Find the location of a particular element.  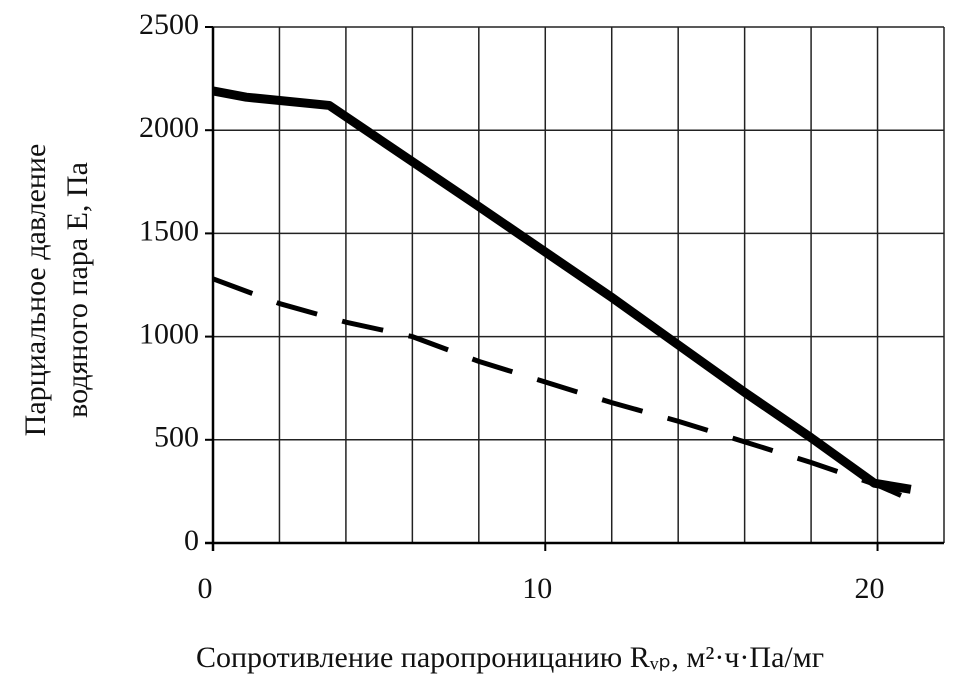

y-axis-label: водяного пара E, Па is located at coordinates (77, 290).